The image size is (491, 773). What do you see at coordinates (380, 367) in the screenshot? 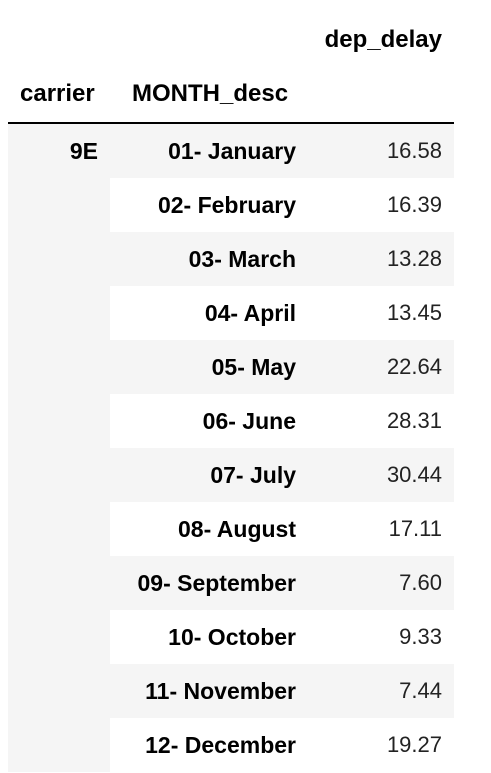
I see `dep-delay-cell: 22.64` at bounding box center [380, 367].